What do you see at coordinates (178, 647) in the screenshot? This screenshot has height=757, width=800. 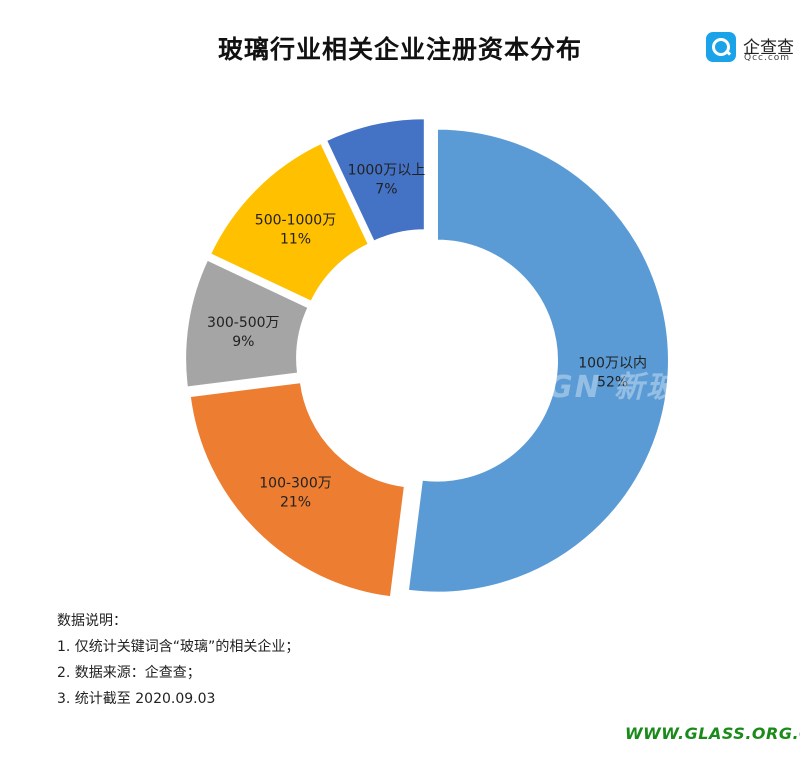 I see `note-item: 1. 仅统计关键词含“玻璃”的相关企业；` at bounding box center [178, 647].